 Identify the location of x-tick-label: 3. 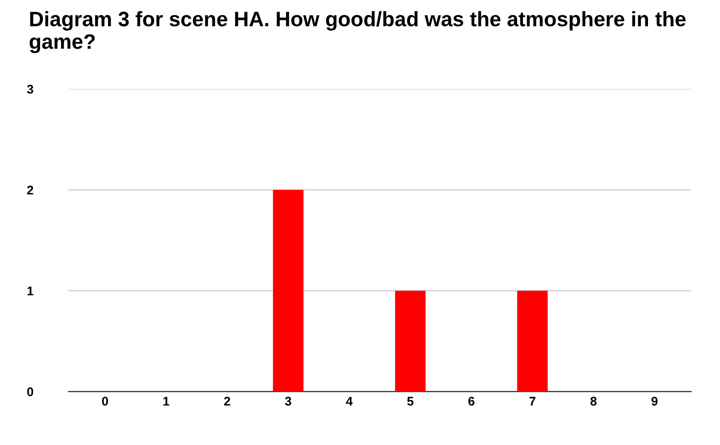
(288, 401).